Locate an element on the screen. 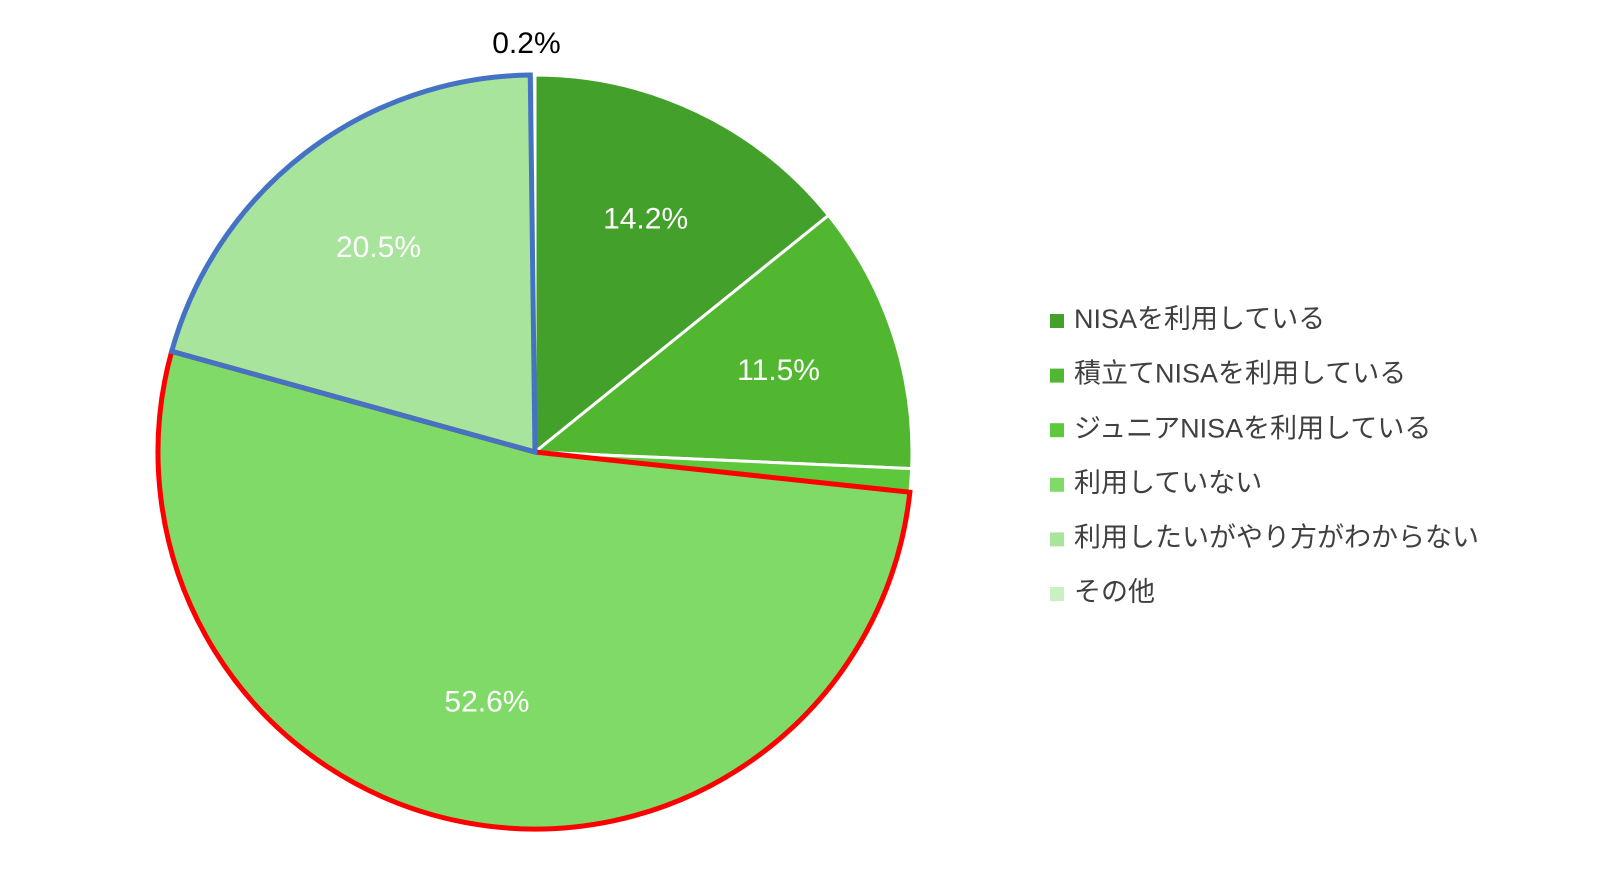 The image size is (1604, 882). legend-label: NISAを利用している is located at coordinates (1199, 319).